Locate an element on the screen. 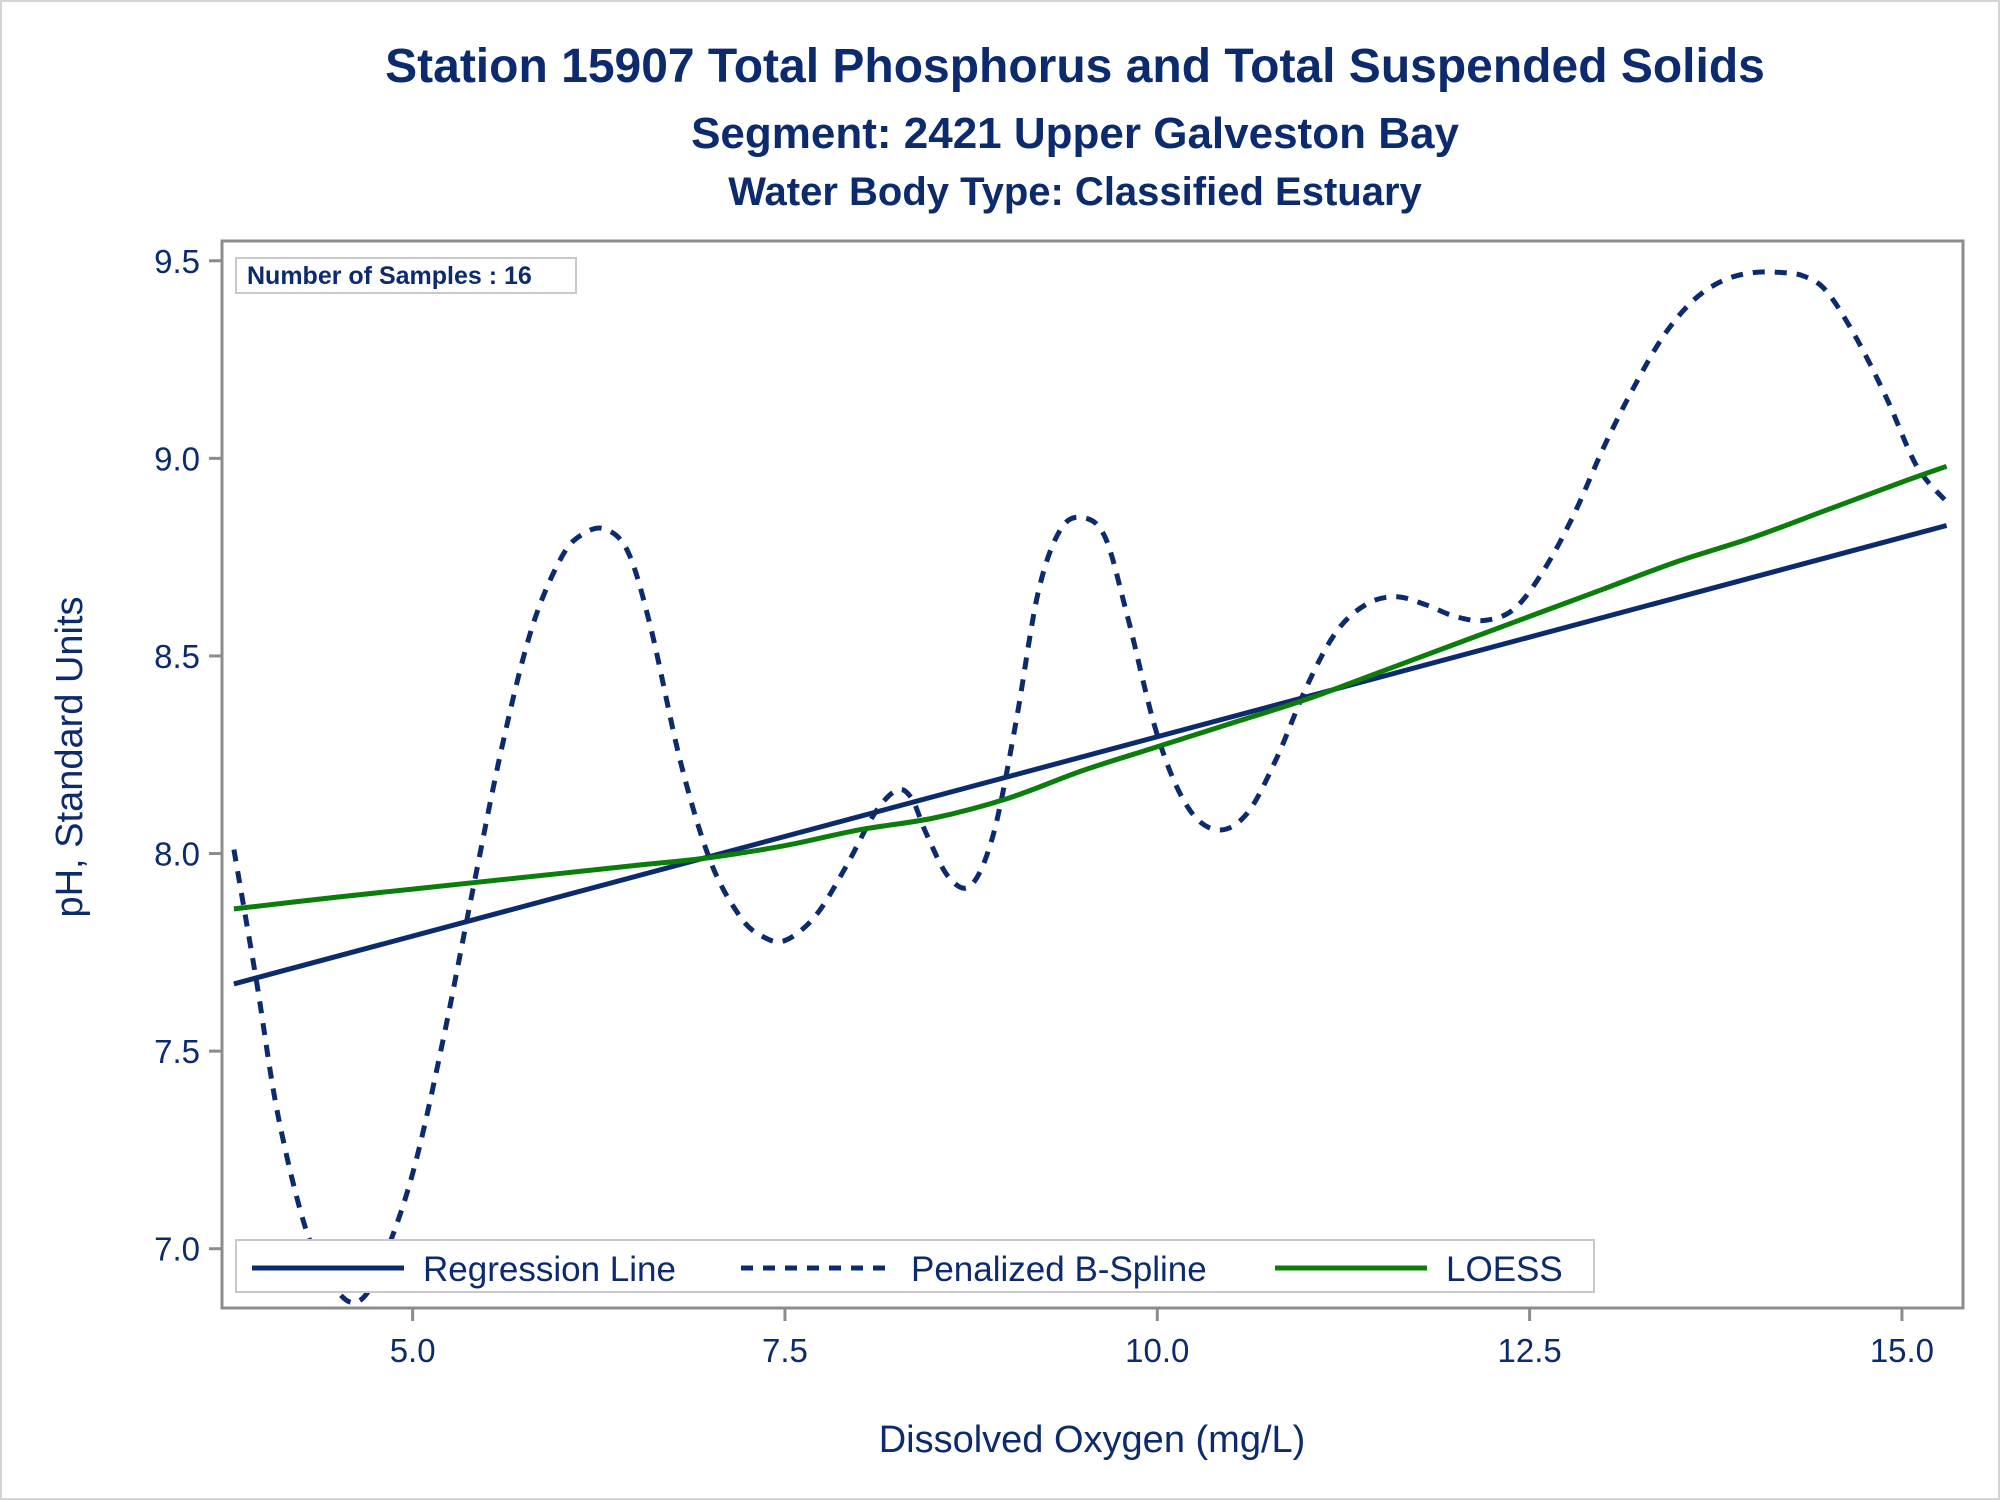 The height and width of the screenshot is (1500, 2000). sample-count-frame is located at coordinates (406, 275).